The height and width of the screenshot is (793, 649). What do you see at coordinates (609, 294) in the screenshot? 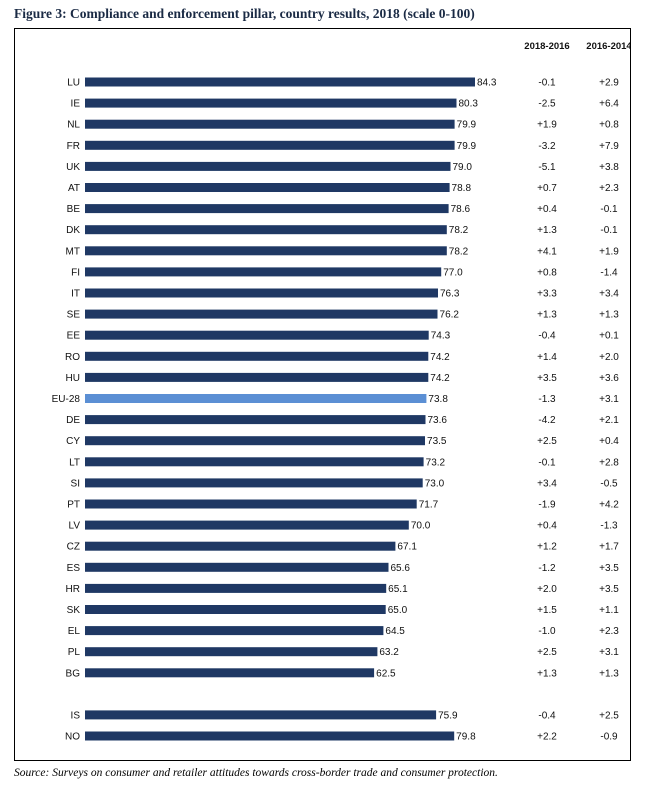
I see `change-2016-2014: +3.4` at bounding box center [609, 294].